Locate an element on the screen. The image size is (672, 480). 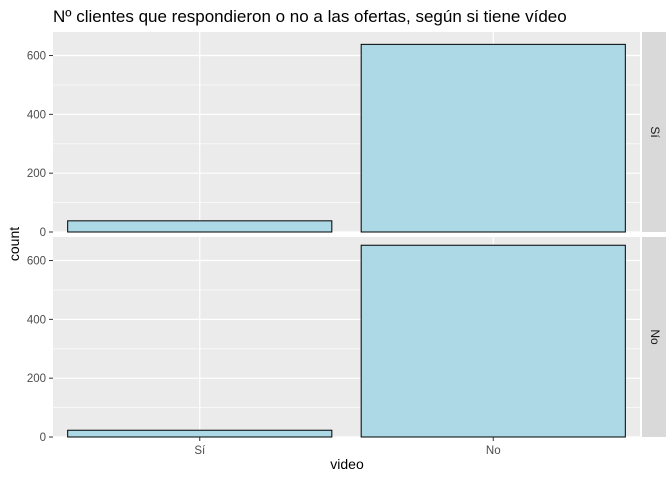
facet-strip-label: No is located at coordinates (655, 337).